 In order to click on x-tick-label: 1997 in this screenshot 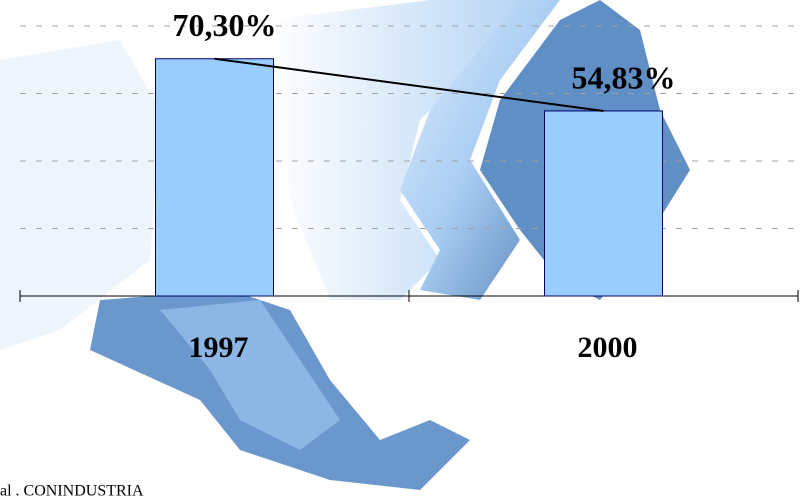, I will do `click(219, 347)`.